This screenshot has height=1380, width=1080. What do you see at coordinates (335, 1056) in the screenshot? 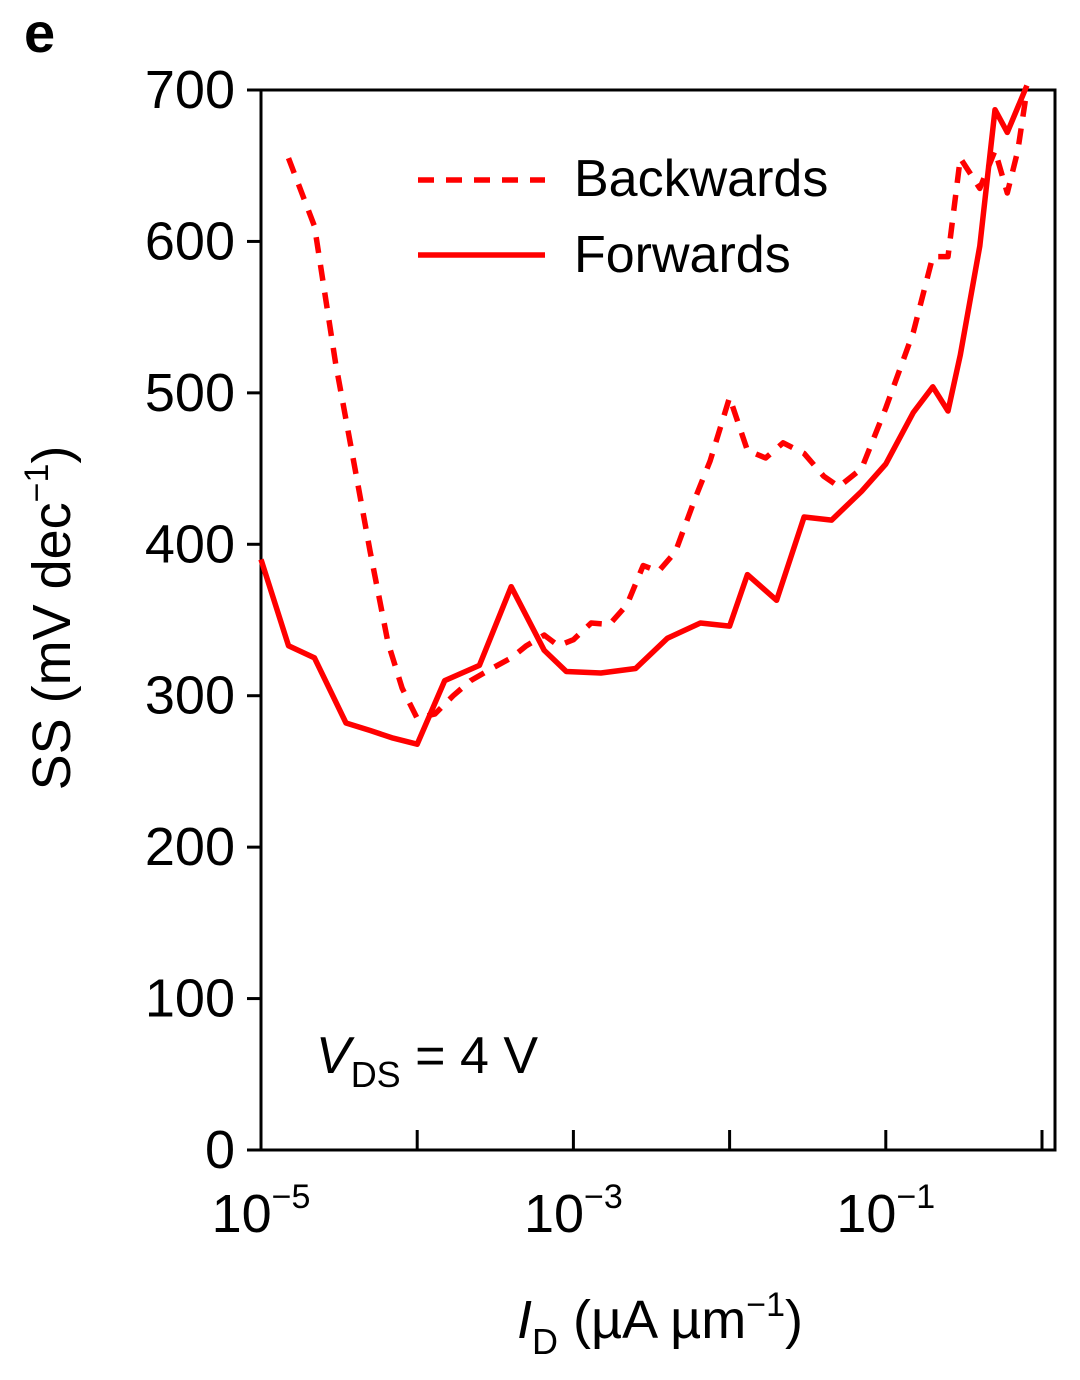
I see `vds-var: V` at bounding box center [335, 1056].